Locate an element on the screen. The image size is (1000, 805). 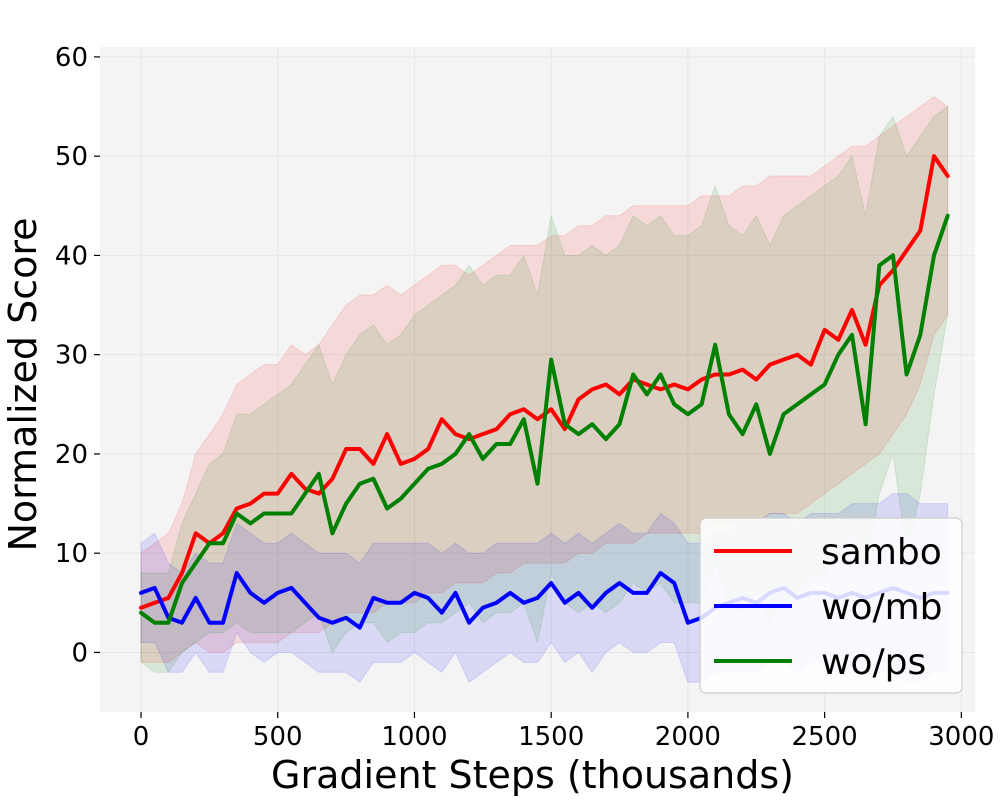
x-tick-label: 1500 is located at coordinates (551, 737).